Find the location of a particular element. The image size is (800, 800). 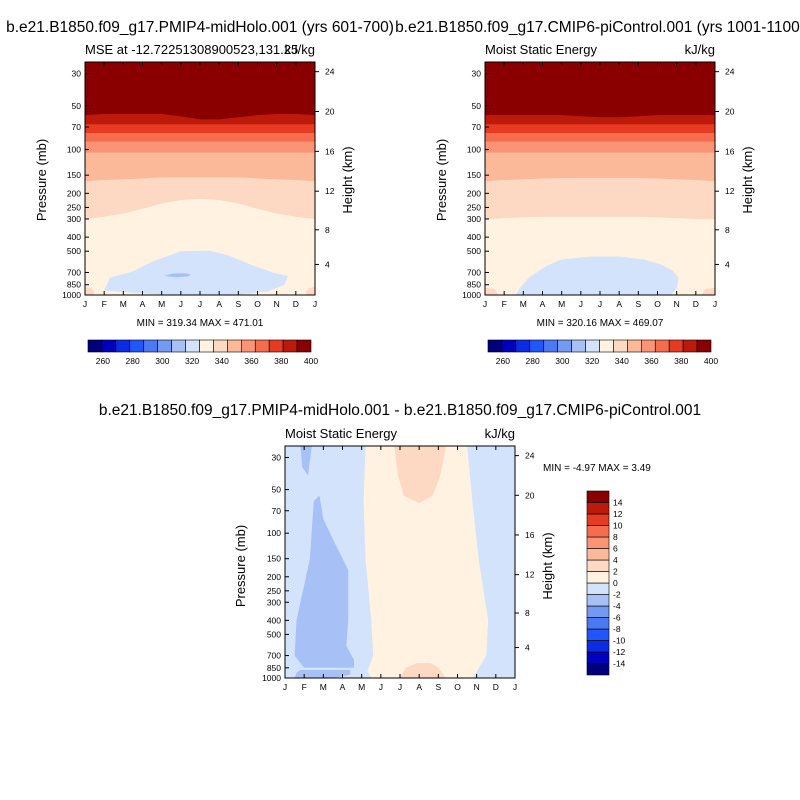

colorbar: 260 280 300 320 340 360 380 400 is located at coordinates (602, 352).